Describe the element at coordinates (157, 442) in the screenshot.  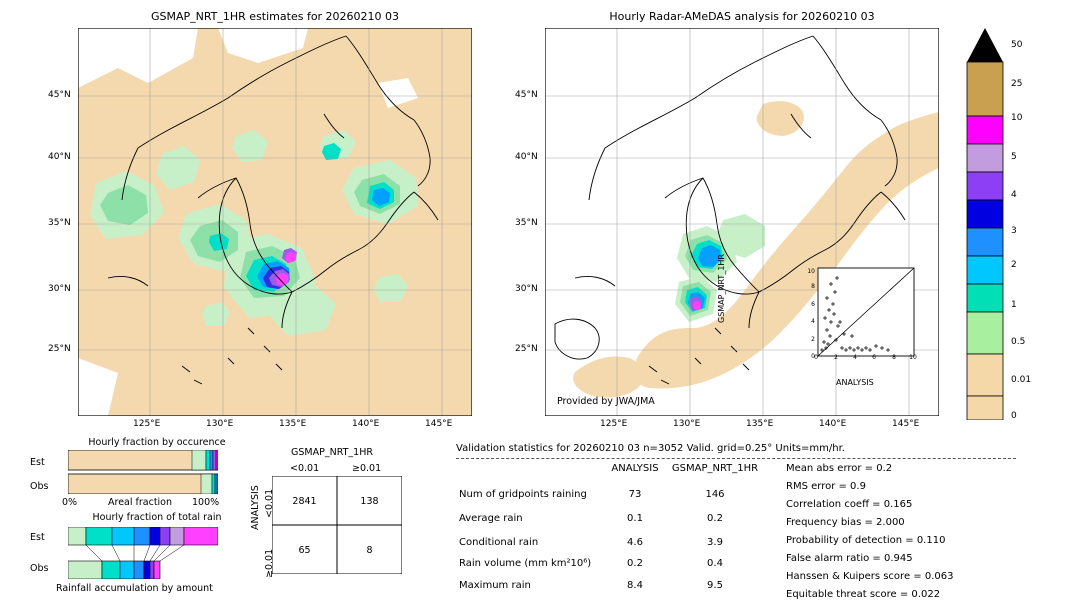
I see `occurrence-title: Hourly fraction by occurence` at that location.